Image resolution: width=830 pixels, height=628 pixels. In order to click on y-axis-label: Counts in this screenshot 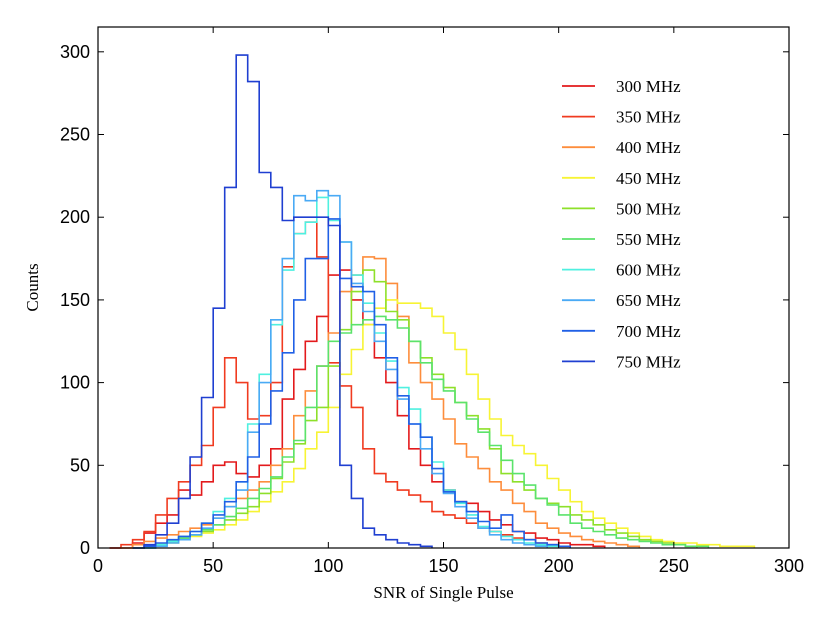, I will do `click(32, 287)`.